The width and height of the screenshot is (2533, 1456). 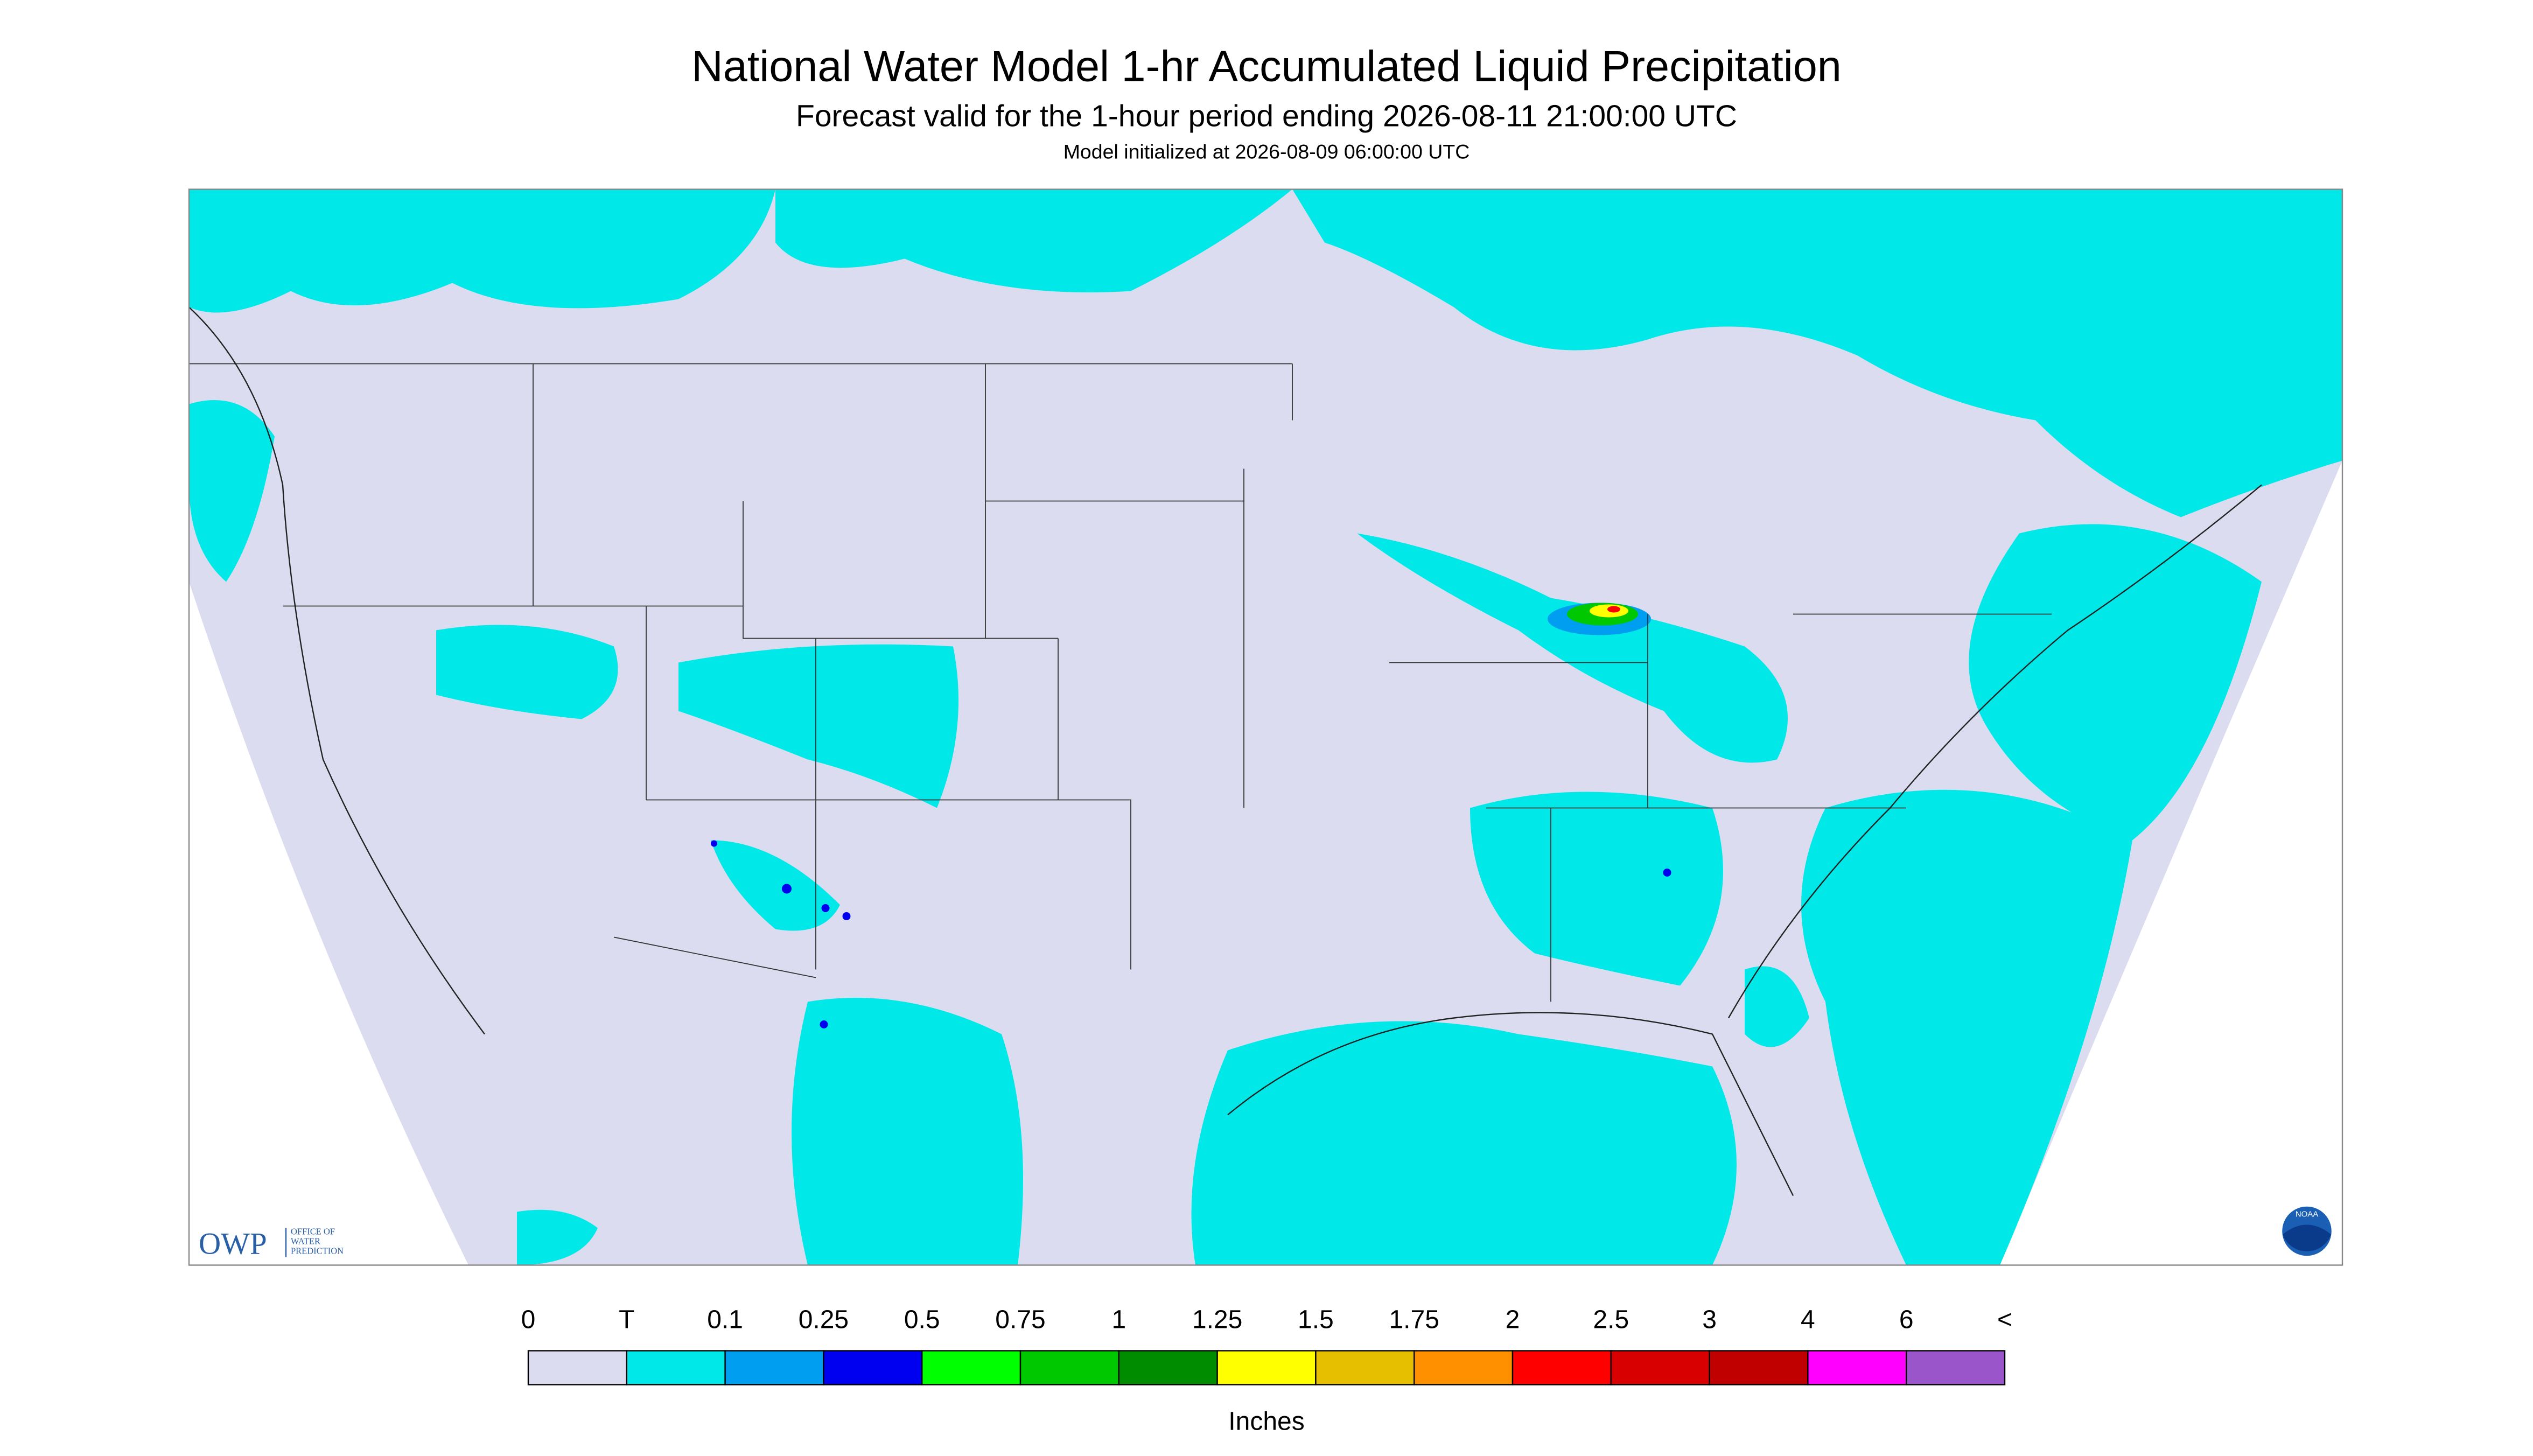 I want to click on legend-units: Inches, so click(x=1266, y=1422).